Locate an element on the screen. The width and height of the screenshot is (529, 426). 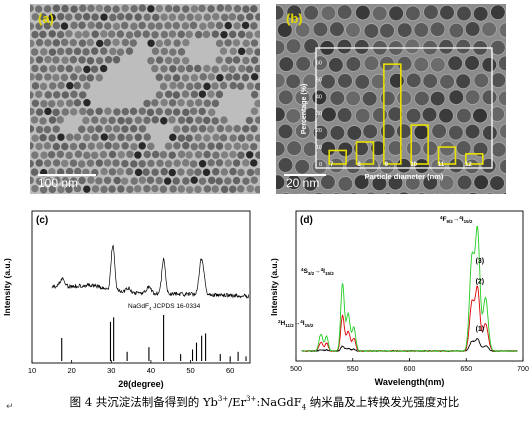
spectra-xtick-label: 550 is located at coordinates (353, 369).